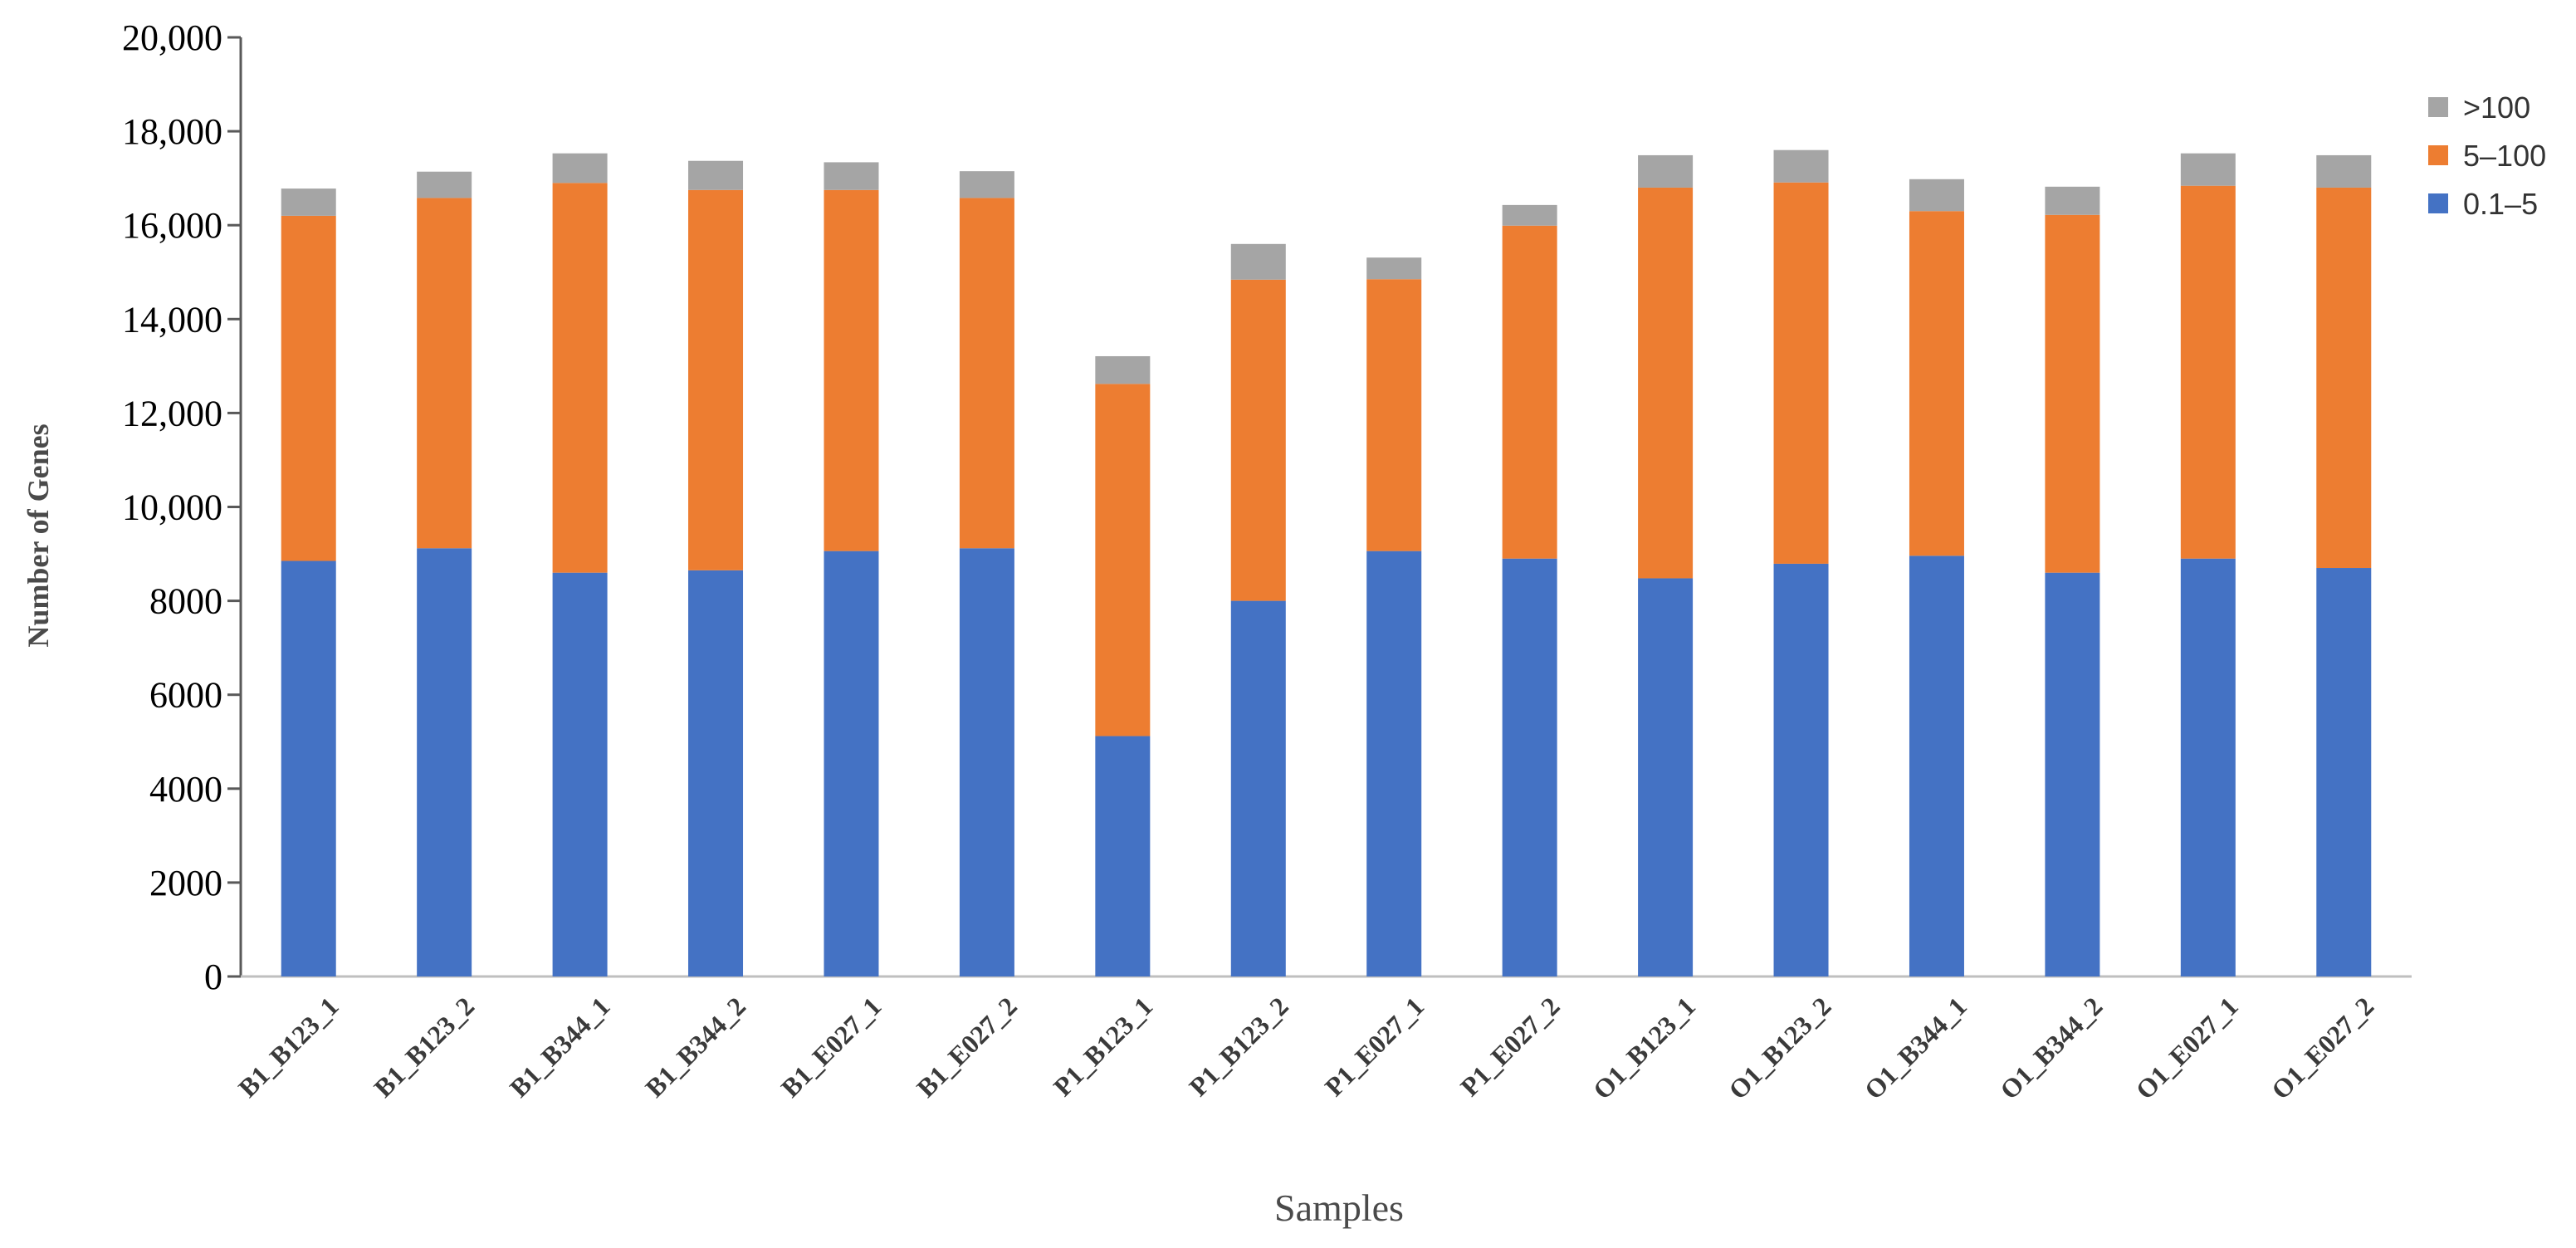 This screenshot has height=1248, width=2576. I want to click on y-tick-label: 0, so click(213, 977).